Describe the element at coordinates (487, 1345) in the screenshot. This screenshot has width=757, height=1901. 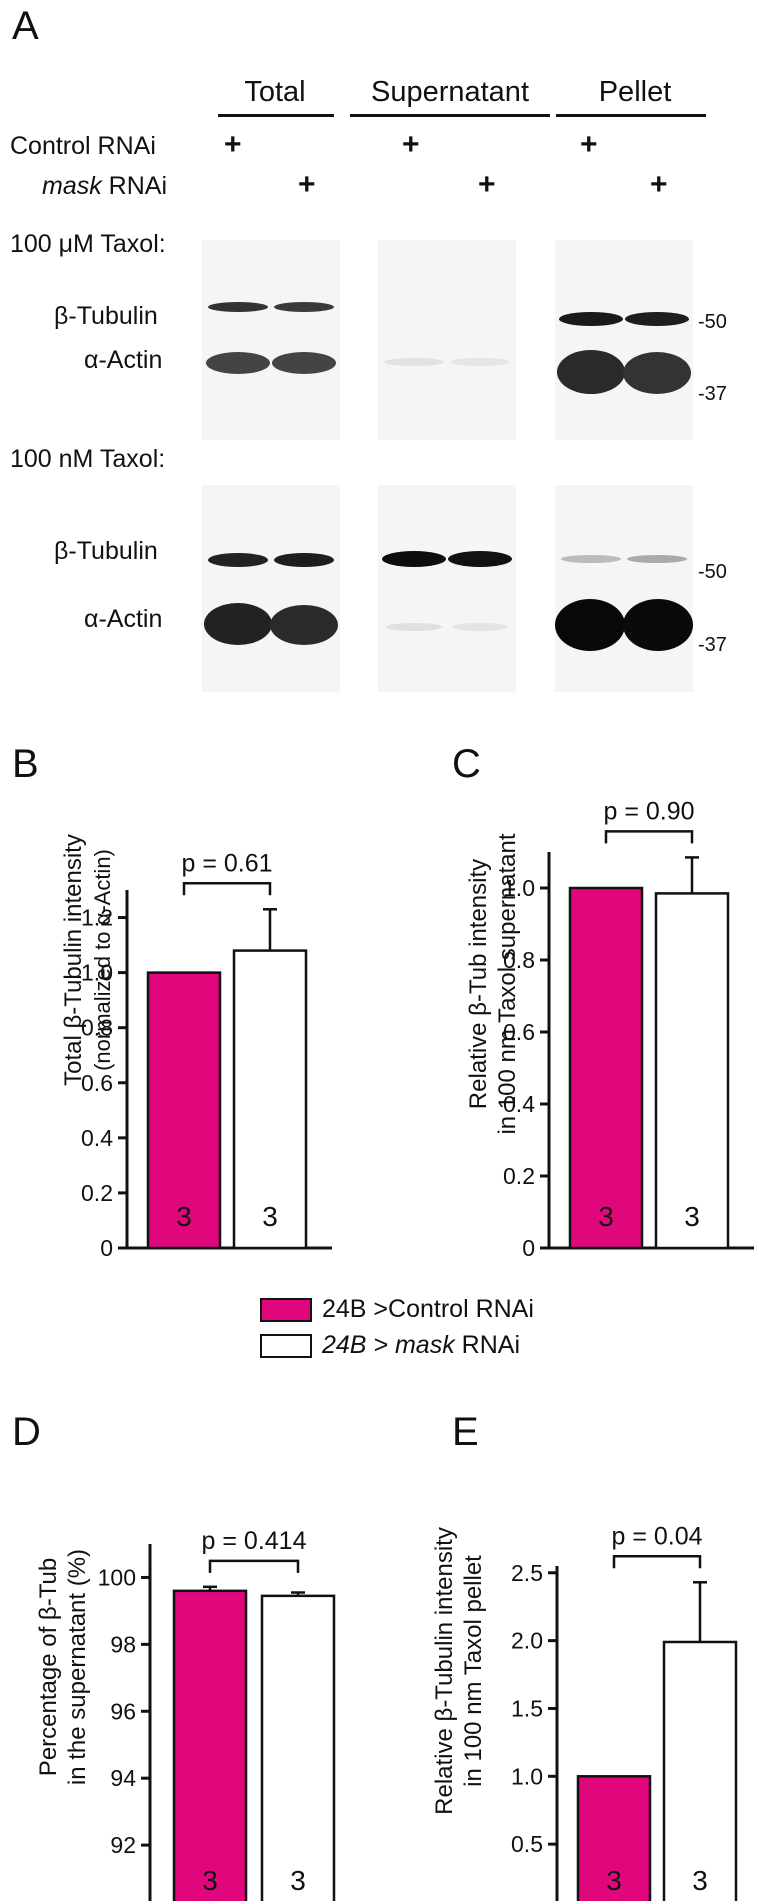
I see `legend-mask-suffix: RNAi` at that location.